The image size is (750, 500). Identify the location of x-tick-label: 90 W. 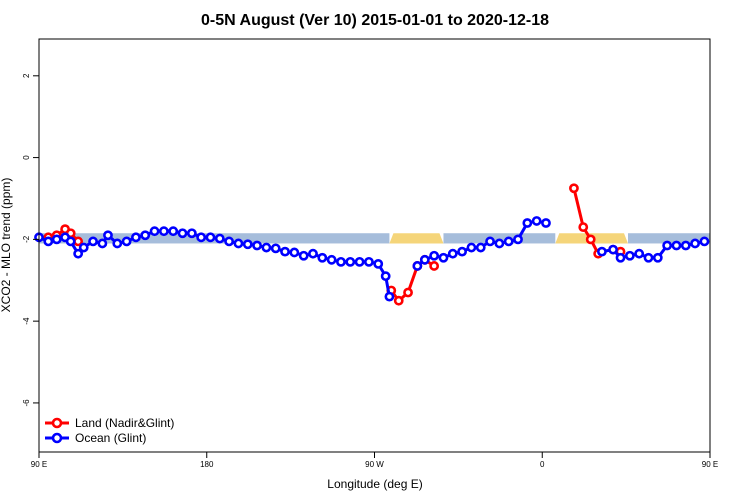
(374, 464).